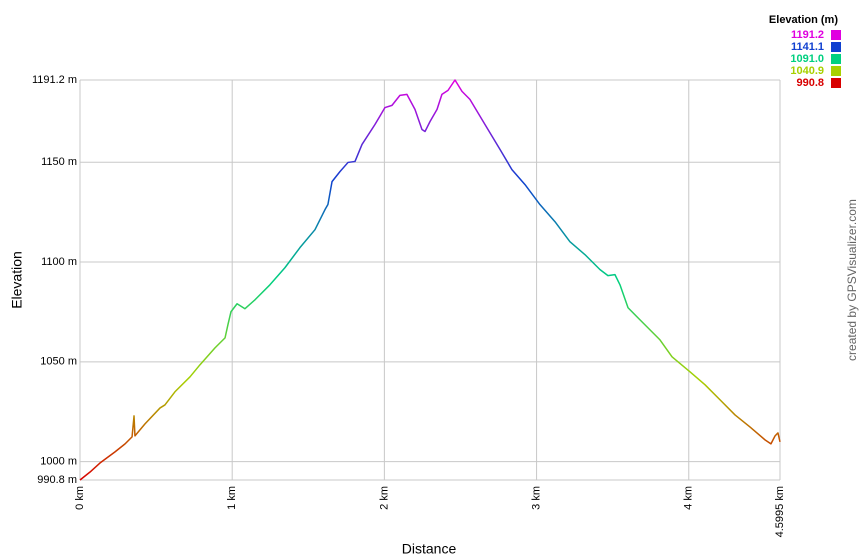 The image size is (860, 560). Describe the element at coordinates (59, 162) in the screenshot. I see `y-tick-label: 1150 m` at that location.